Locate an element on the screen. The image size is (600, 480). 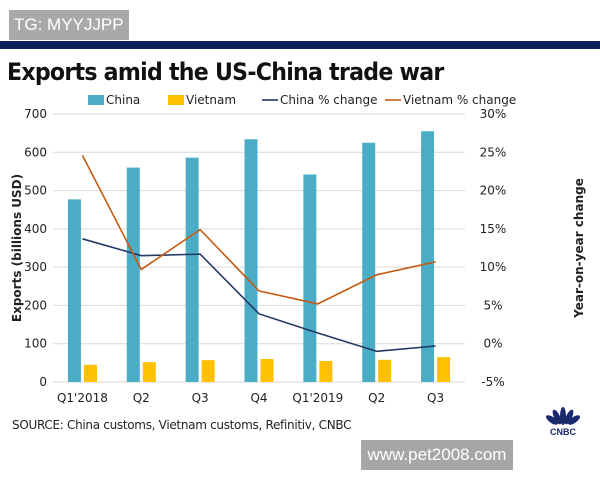
y-tick-label: 400 is located at coordinates (35, 229).